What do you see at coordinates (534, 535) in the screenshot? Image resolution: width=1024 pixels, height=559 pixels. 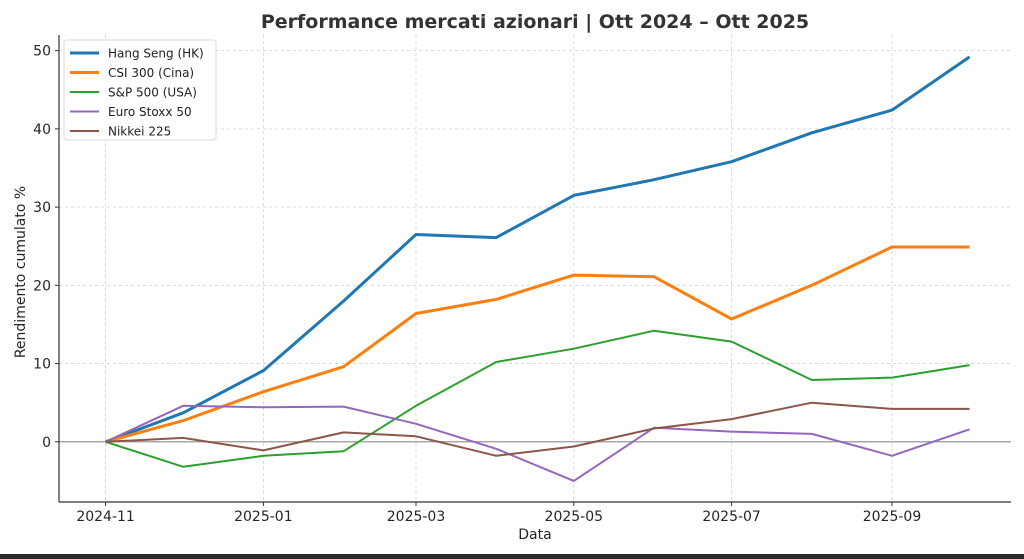 I see `x-axis-label: Data` at bounding box center [534, 535].